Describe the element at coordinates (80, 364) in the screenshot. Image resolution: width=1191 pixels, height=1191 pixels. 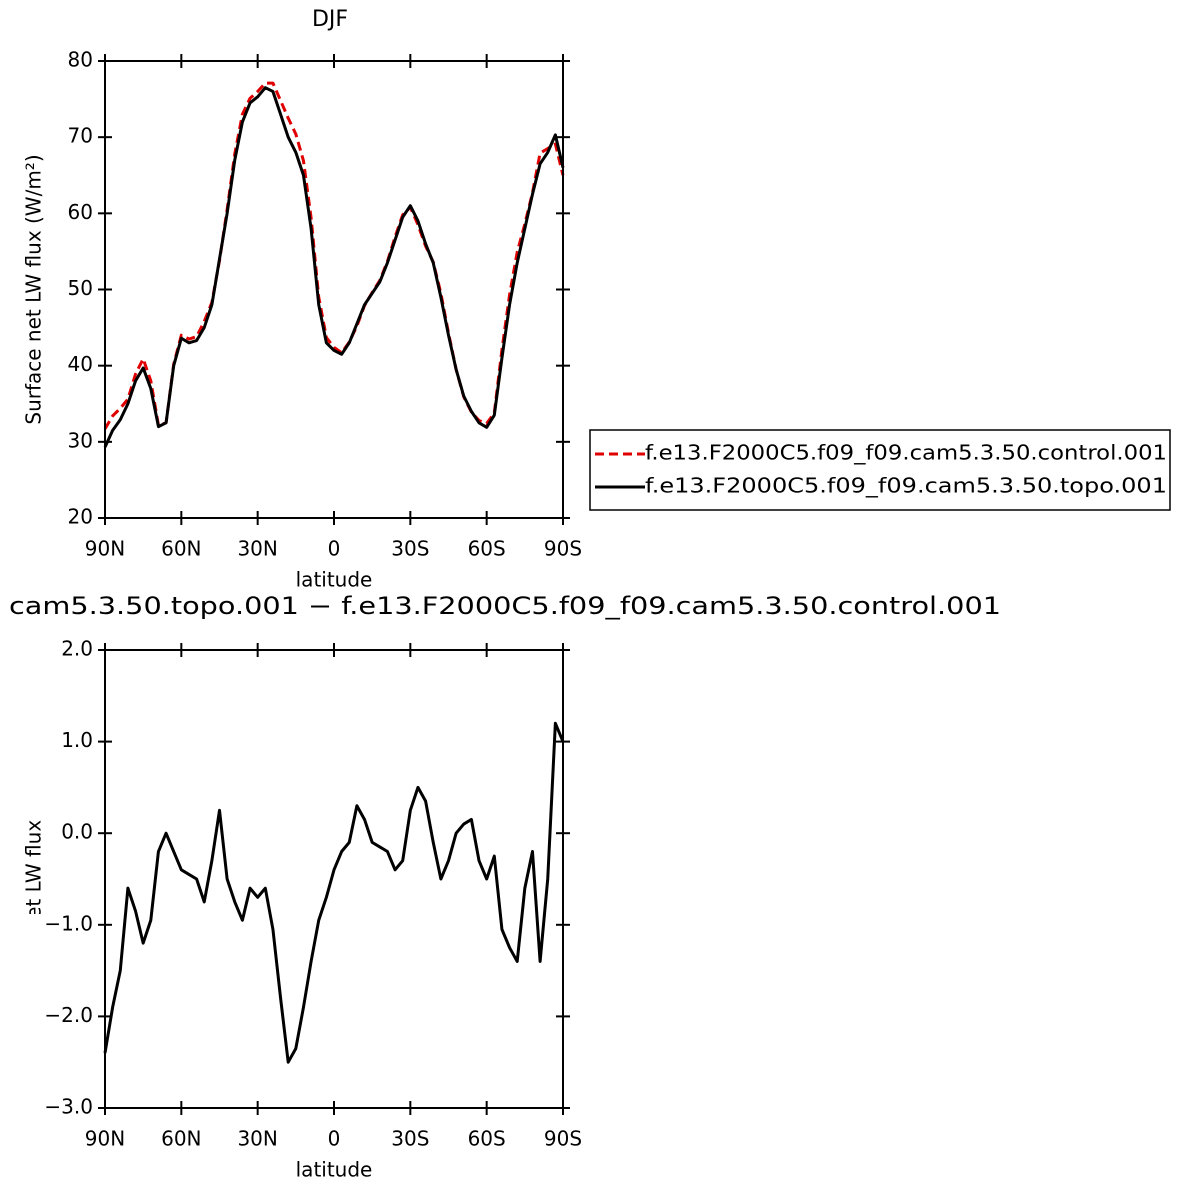
I see `y-tick-label: 40` at that location.